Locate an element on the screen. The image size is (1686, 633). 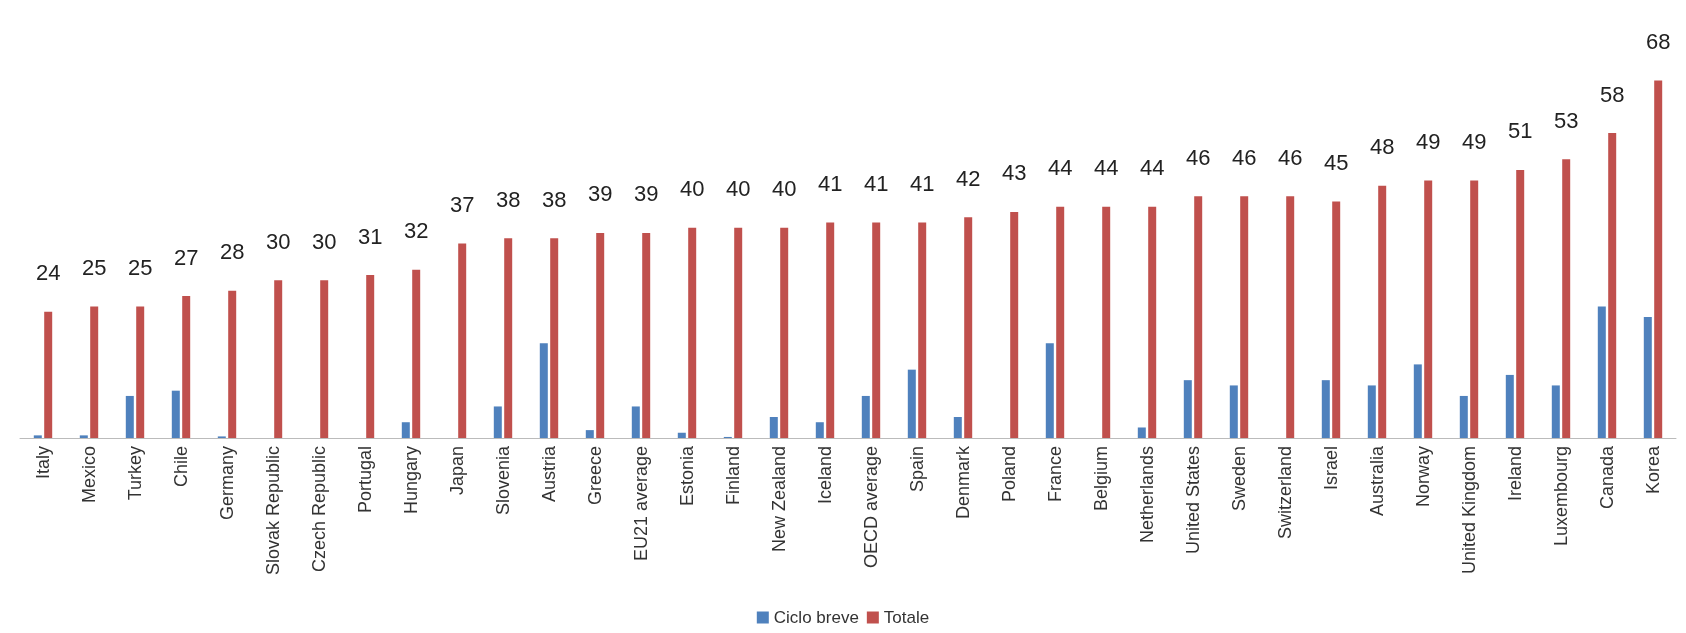
x-tick-label: Australia is located at coordinates (1377, 481).